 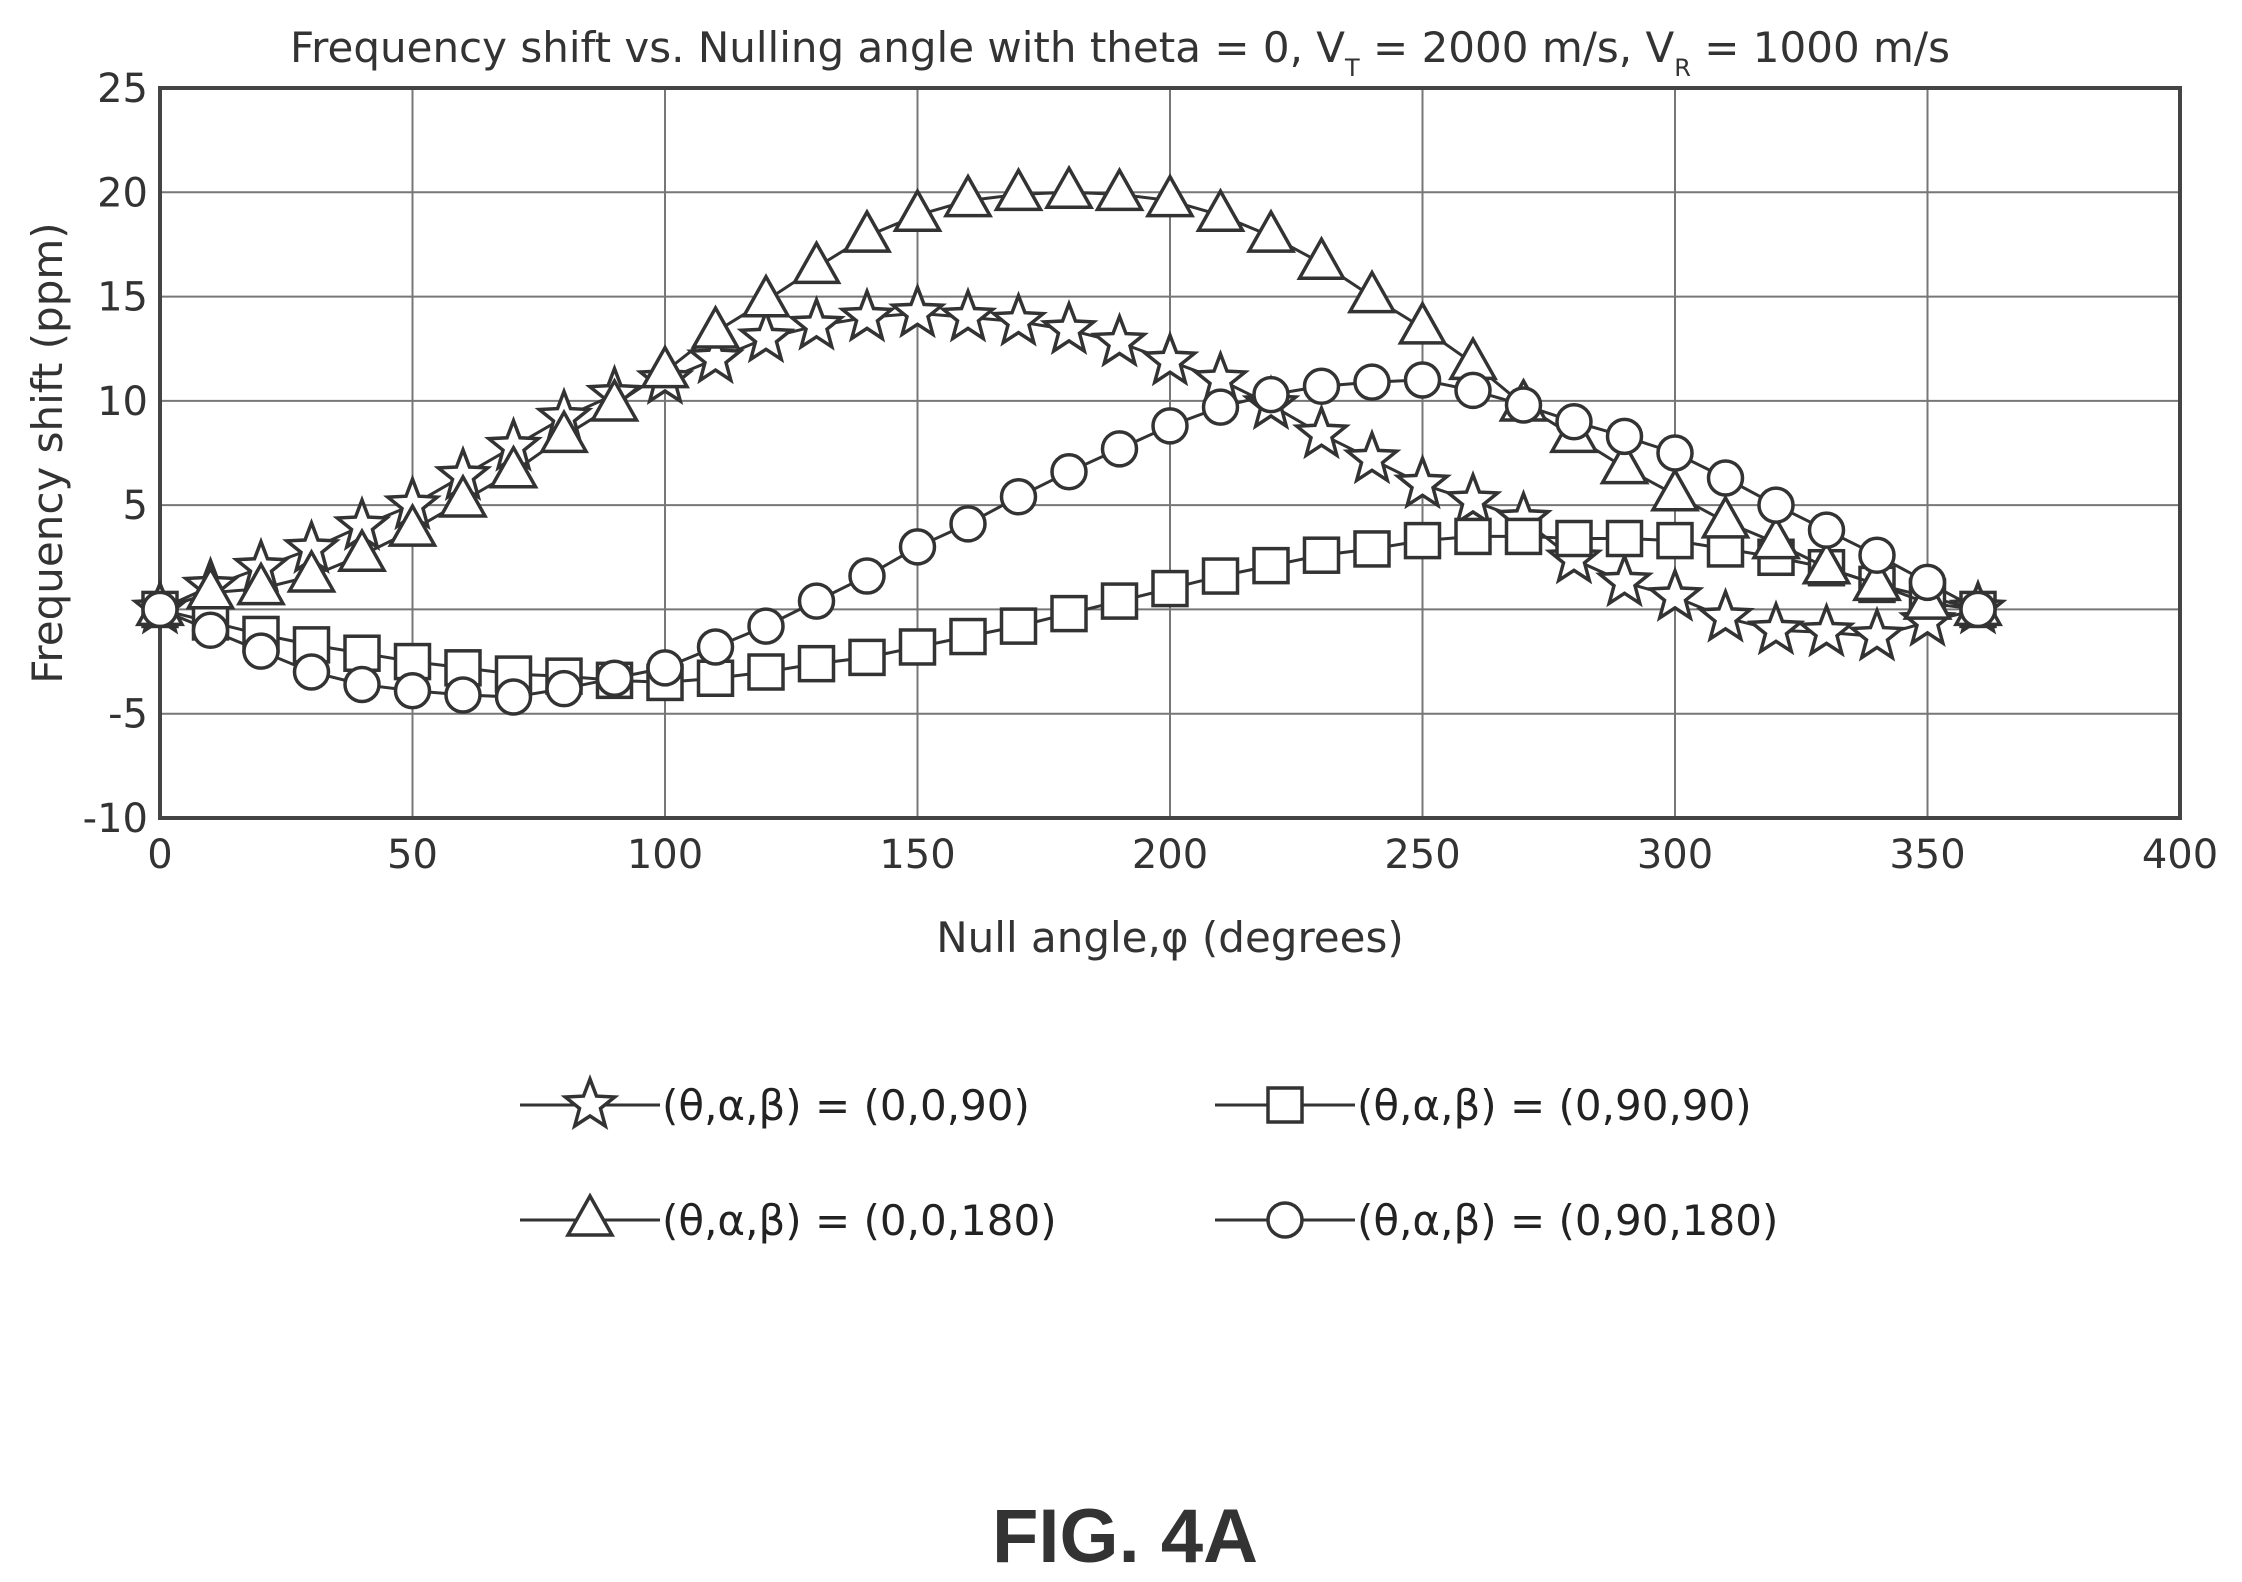 What do you see at coordinates (1496, 1220) in the screenshot?
I see `legend-item-circle: (θ,α,β) = (0,90,180)` at bounding box center [1496, 1220].